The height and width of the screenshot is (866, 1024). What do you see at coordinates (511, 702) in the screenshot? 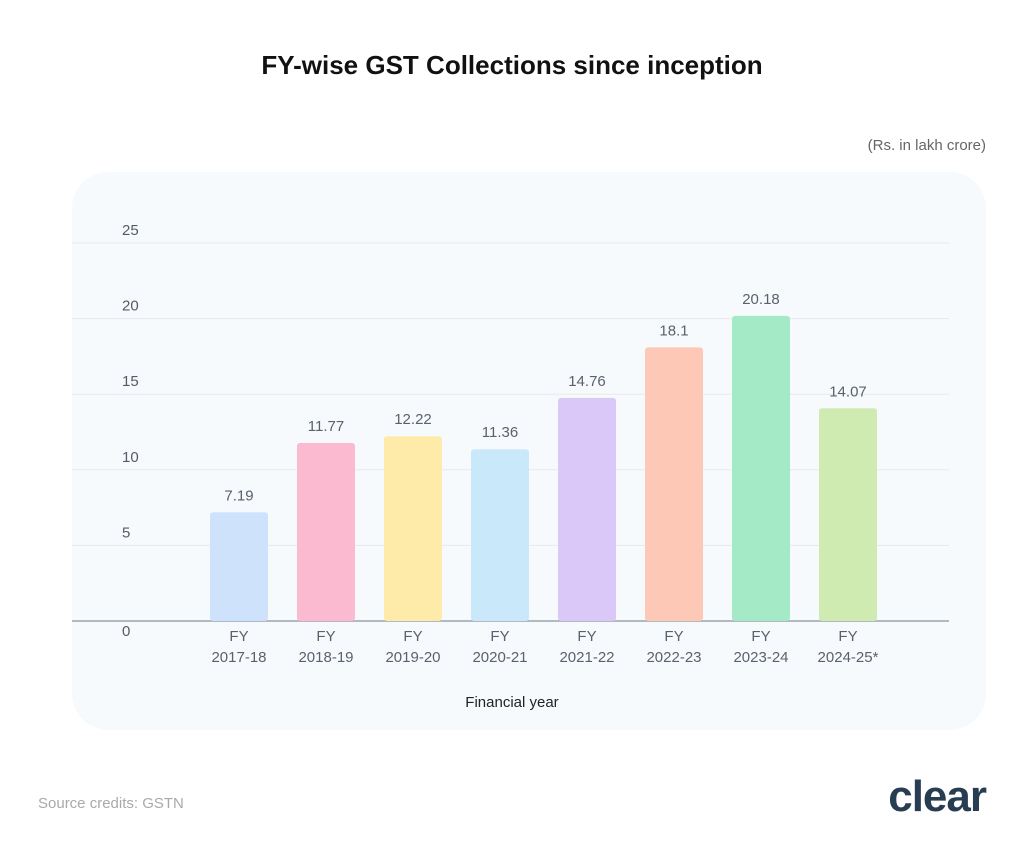
I see `x-axis-title: Financial year` at bounding box center [511, 702].